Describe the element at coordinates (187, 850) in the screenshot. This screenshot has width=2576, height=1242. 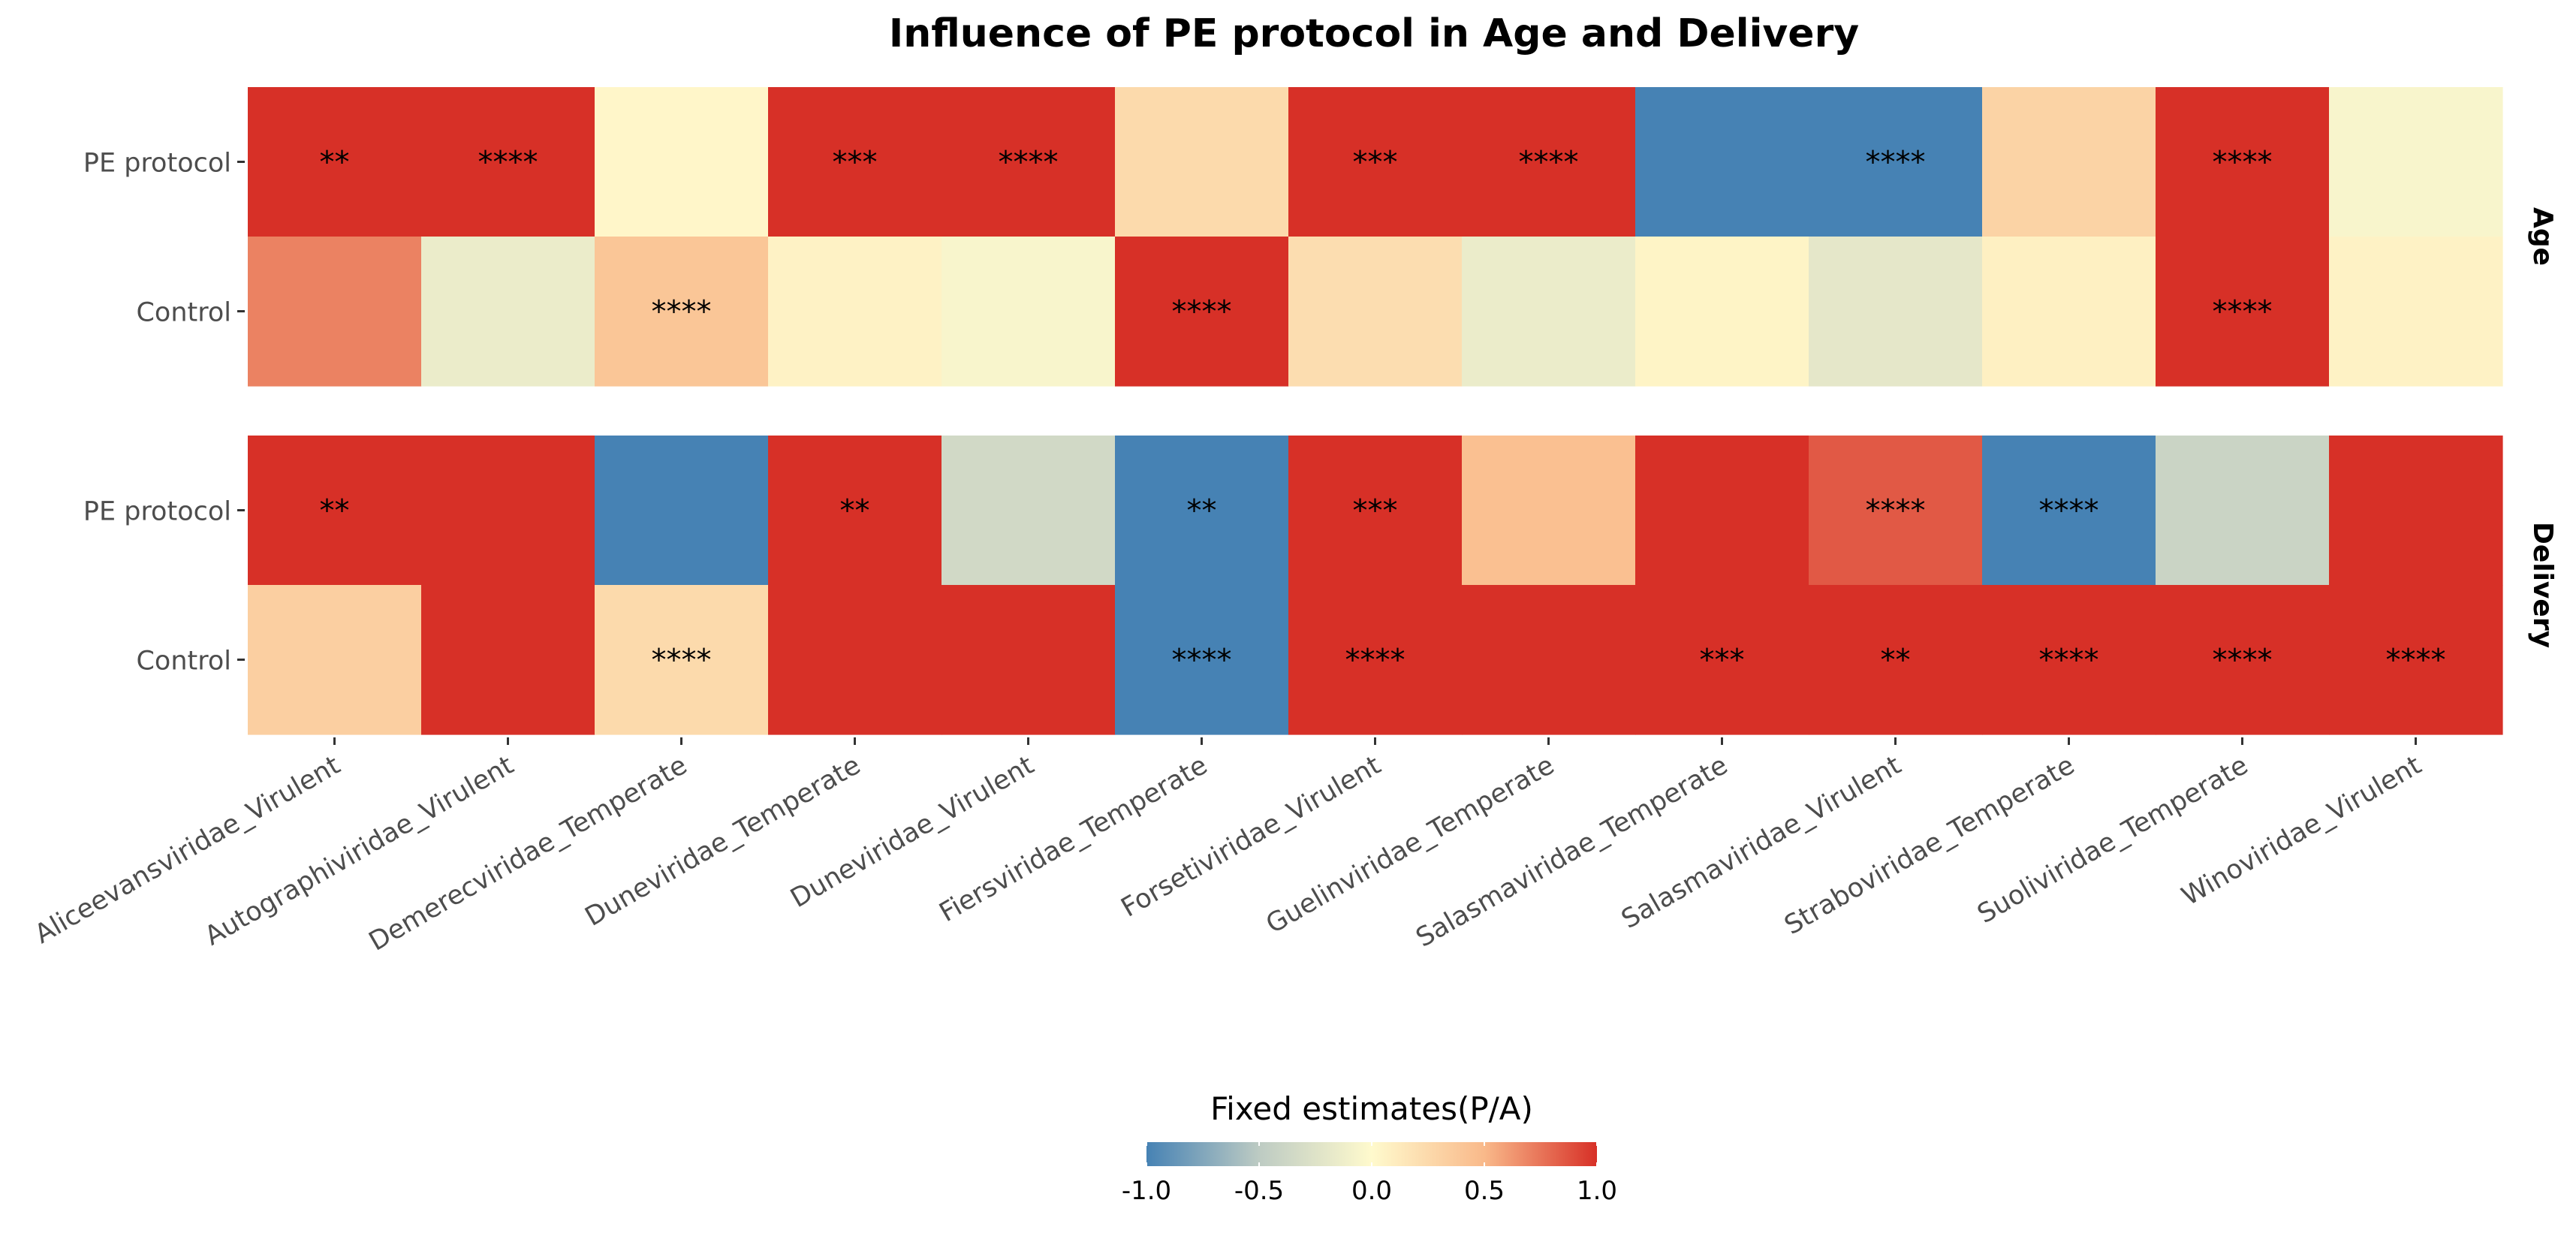
I see `x-tick-label: Aliceevansviridae_Virulent` at that location.